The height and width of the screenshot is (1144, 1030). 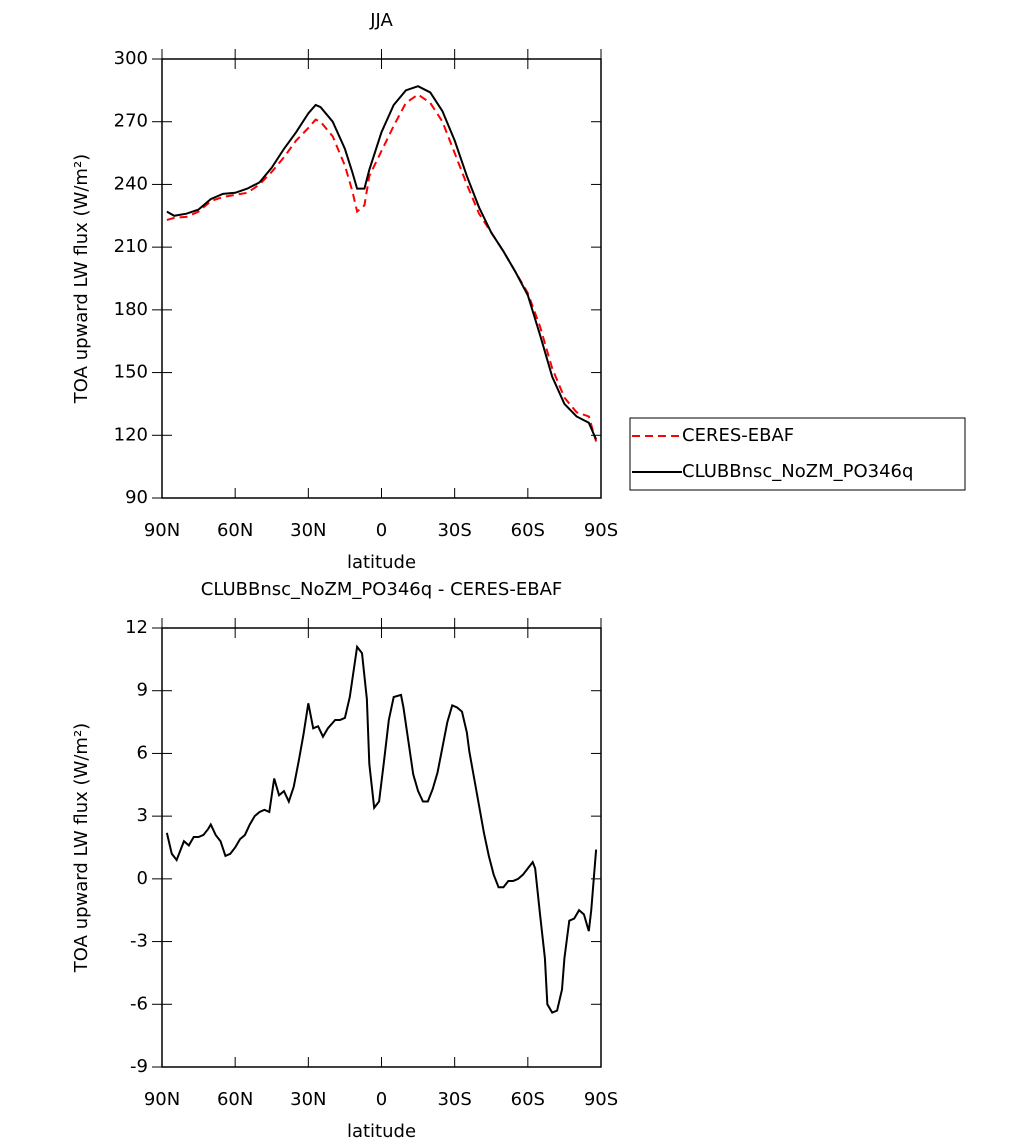 What do you see at coordinates (131, 58) in the screenshot?
I see `y-tick-label: 300` at bounding box center [131, 58].